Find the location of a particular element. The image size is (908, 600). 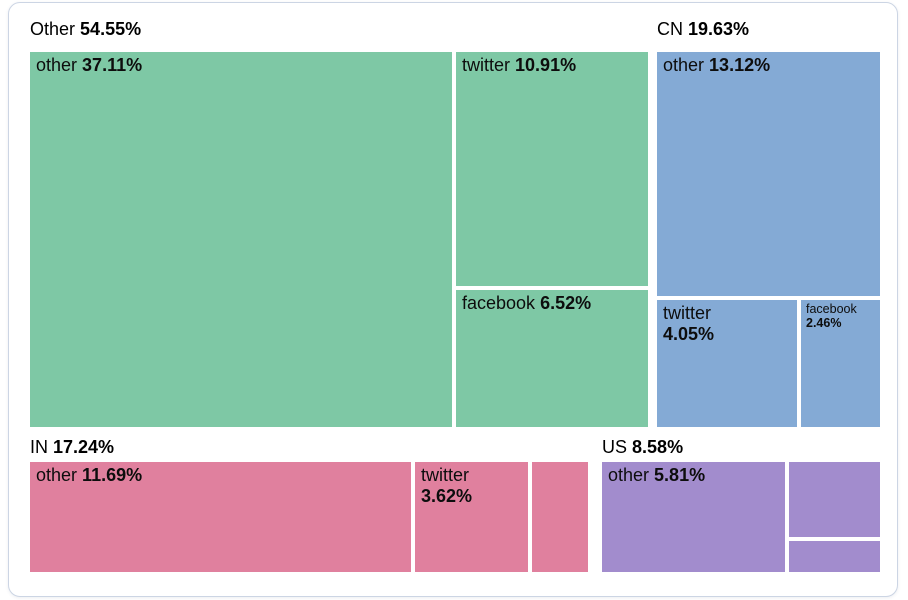

cell-label: other 37.11% is located at coordinates (241, 65).